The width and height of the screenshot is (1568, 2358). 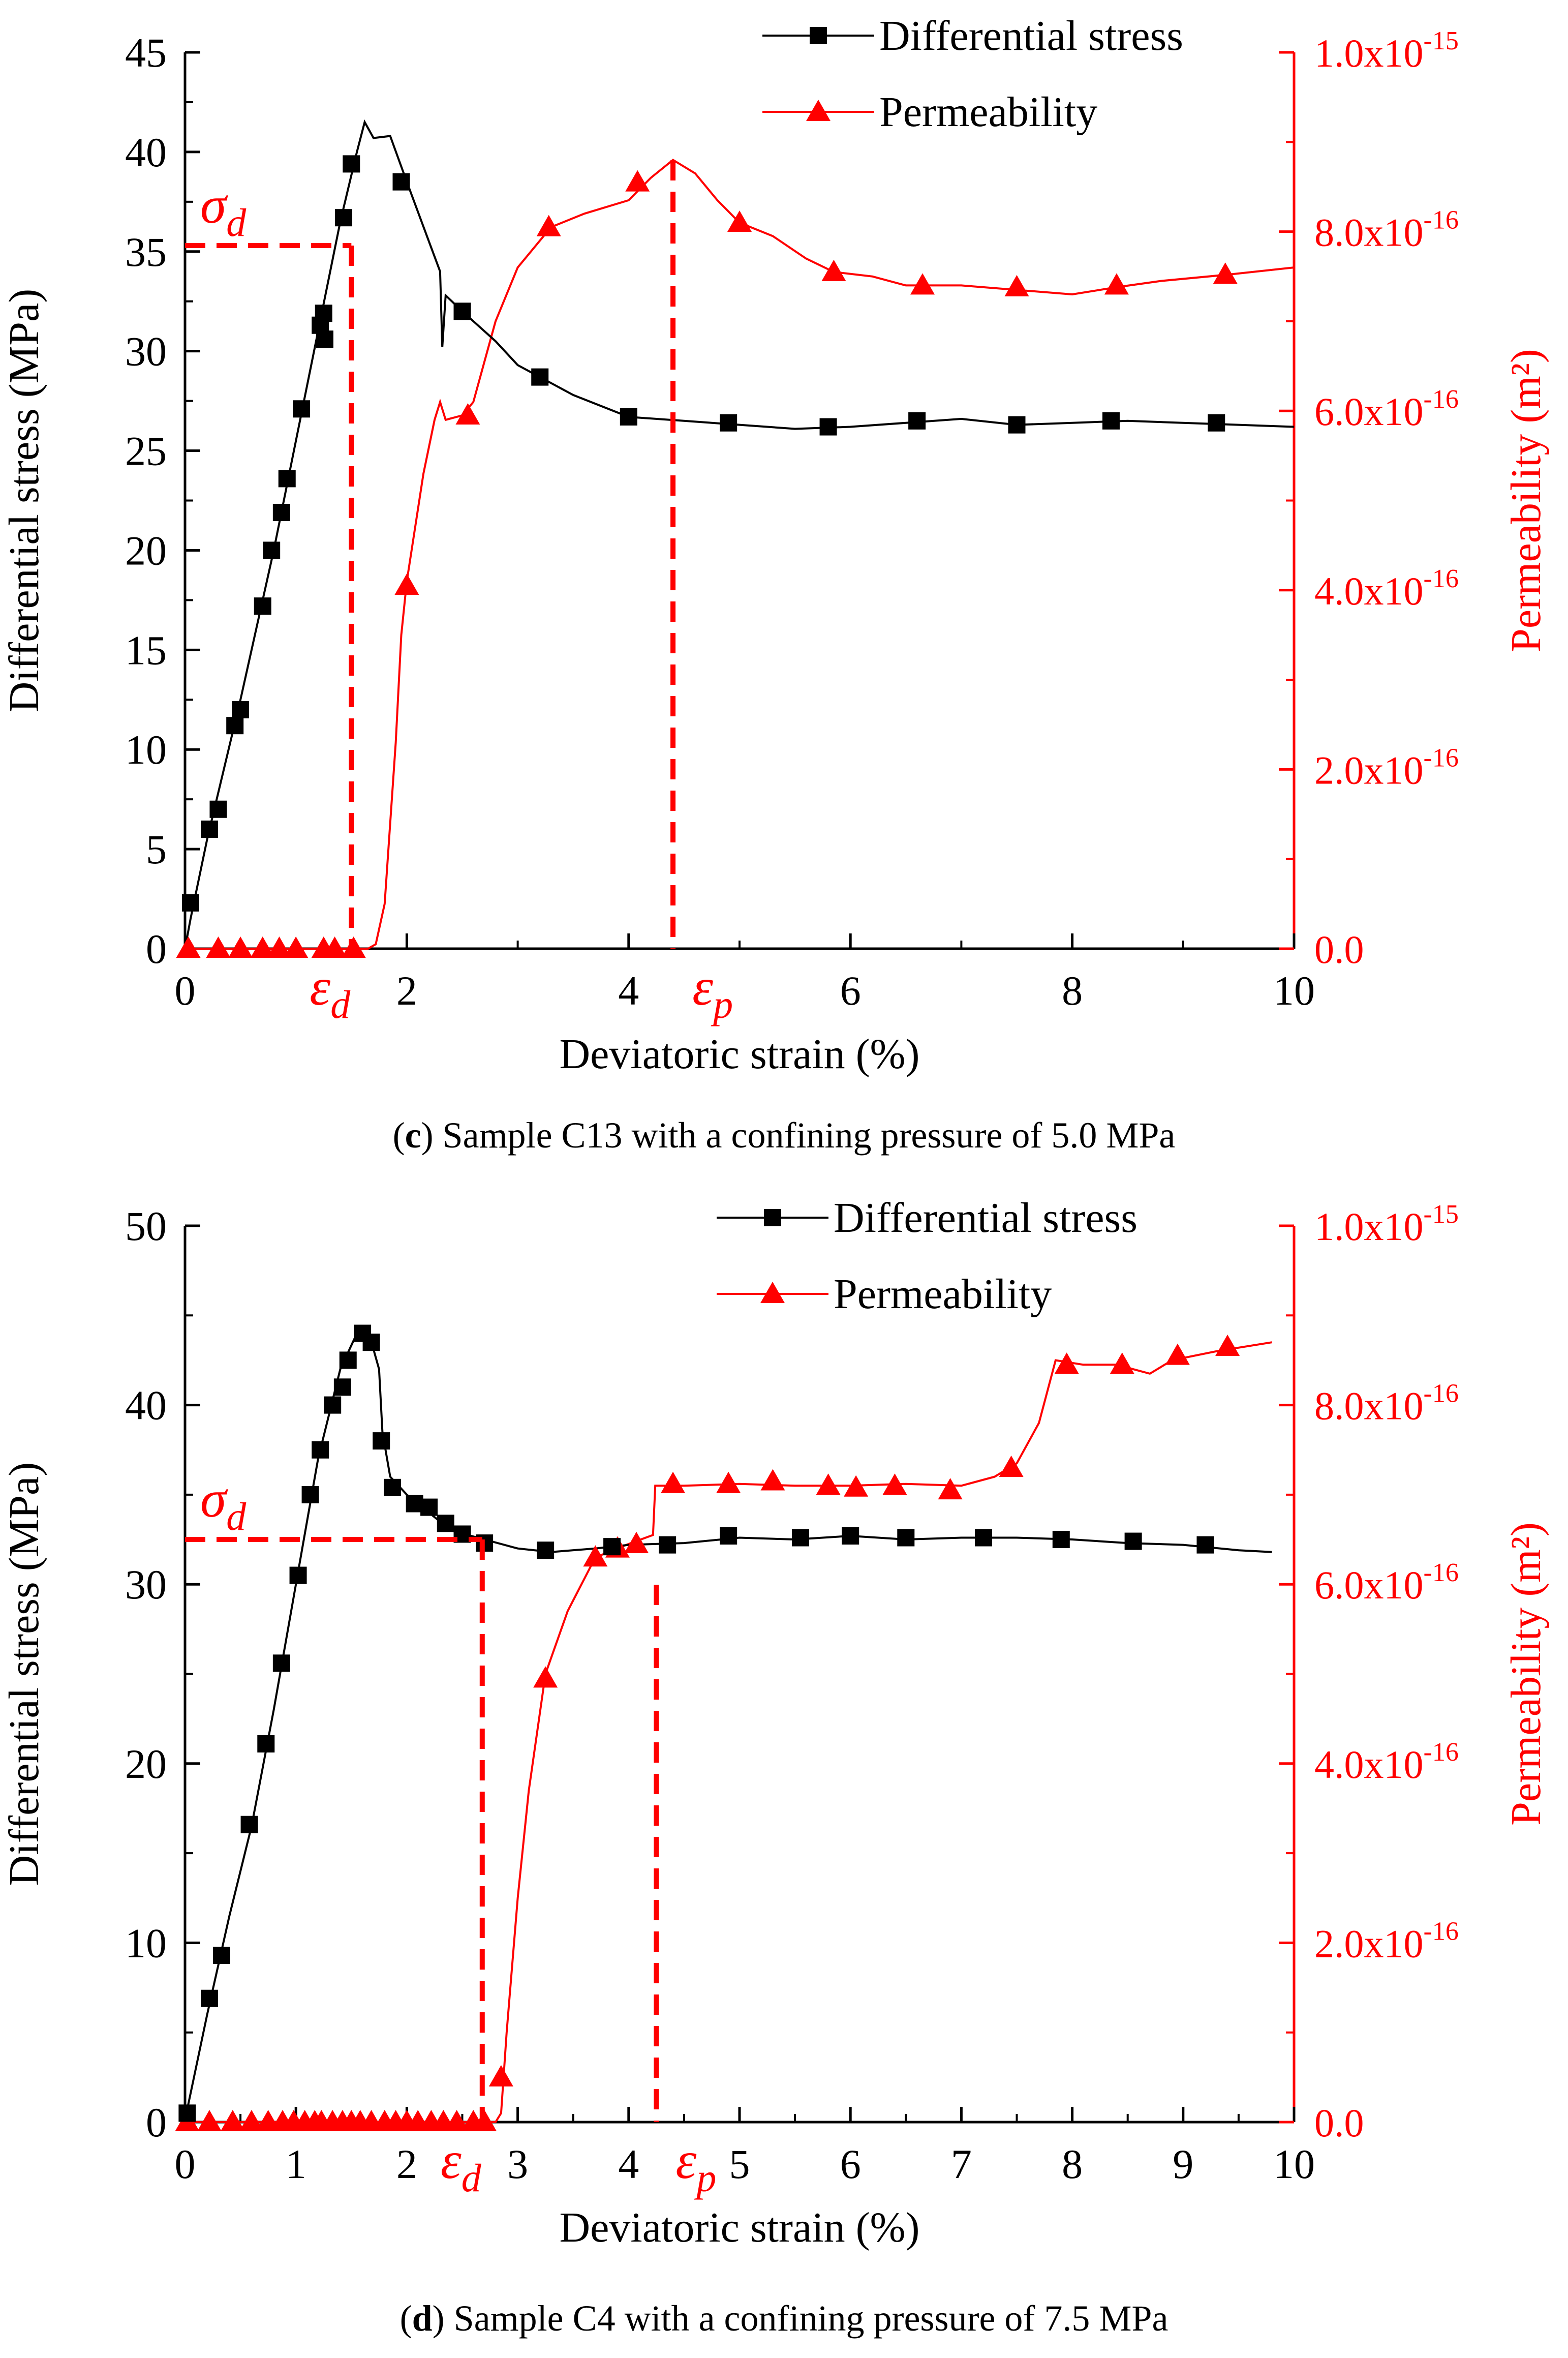 What do you see at coordinates (146, 1226) in the screenshot?
I see `y-tick-label: 50` at bounding box center [146, 1226].